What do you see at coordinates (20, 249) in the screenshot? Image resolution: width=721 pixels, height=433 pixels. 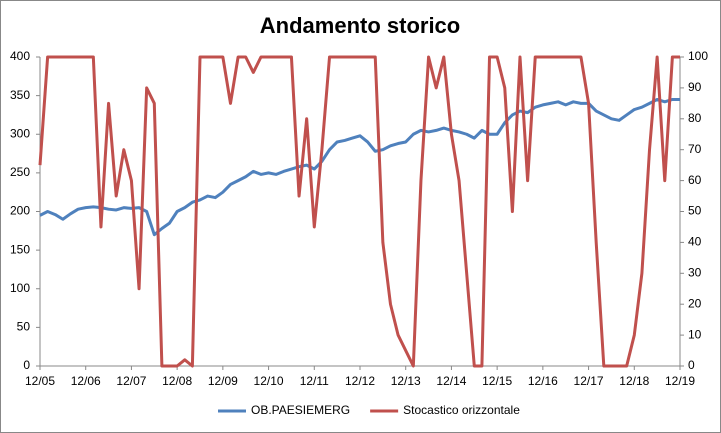 I see `y-tick-label: 150` at bounding box center [20, 249].